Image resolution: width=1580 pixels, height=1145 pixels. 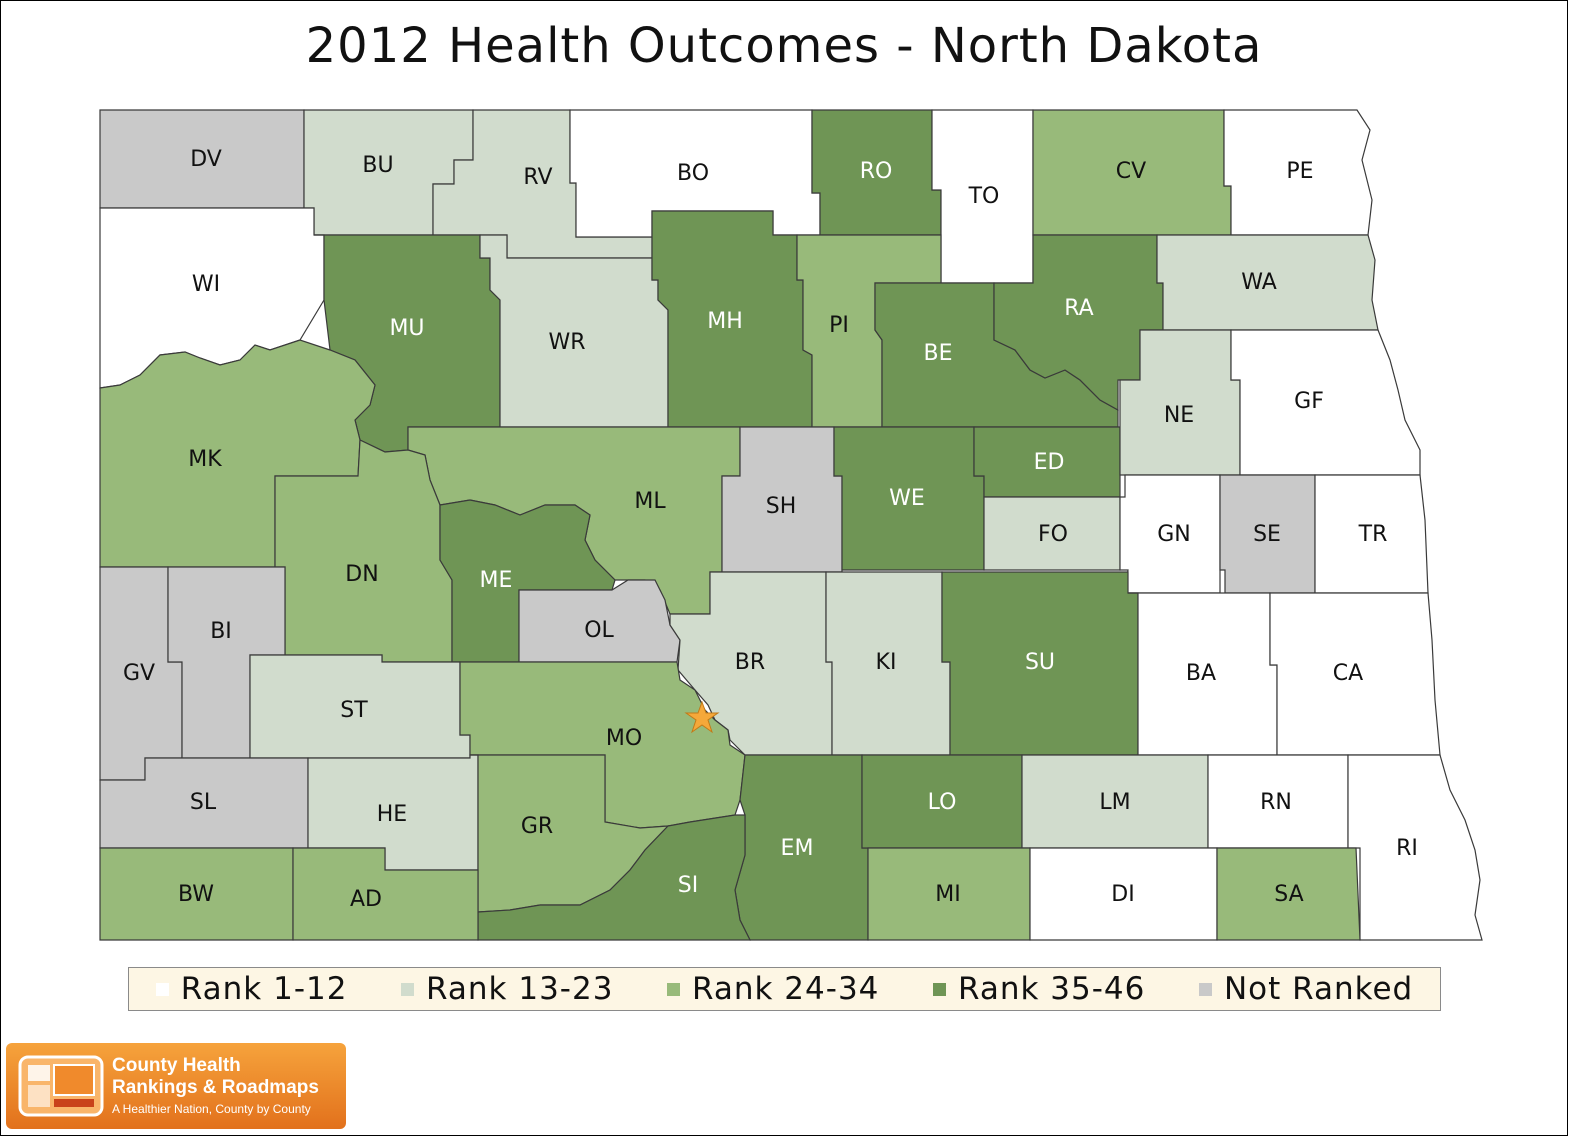 I want to click on county-gf, so click(x=1325, y=402).